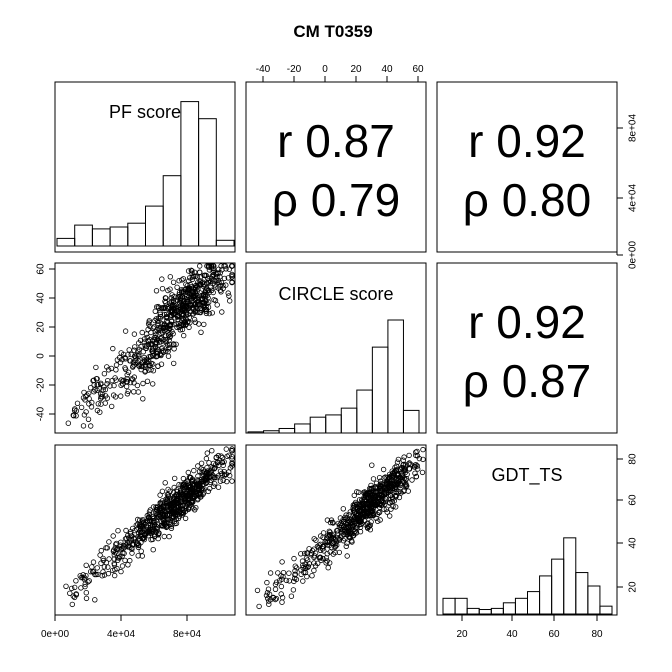  What do you see at coordinates (149, 527) in the screenshot?
I see `scatter-pf-vs-gdt` at bounding box center [149, 527].